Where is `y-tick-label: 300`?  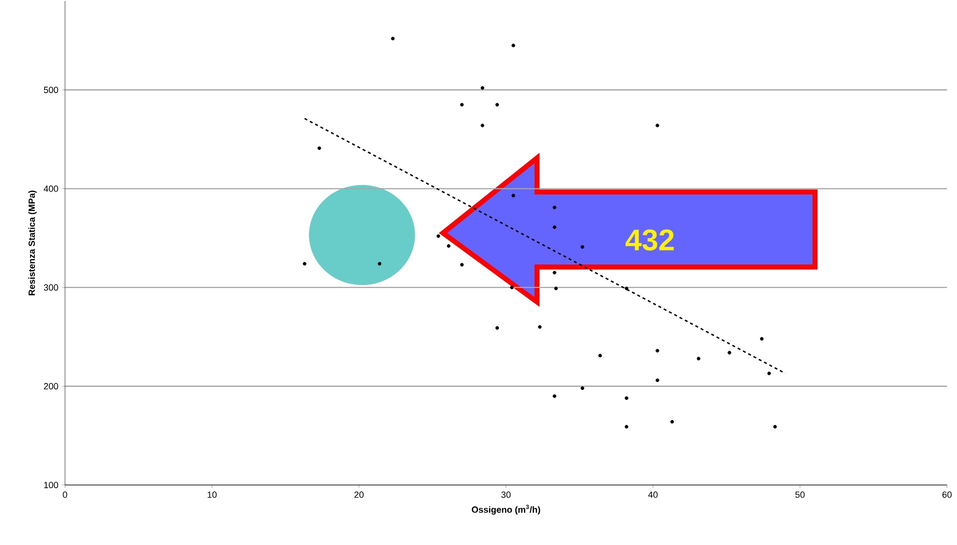 y-tick-label: 300 is located at coordinates (51, 287).